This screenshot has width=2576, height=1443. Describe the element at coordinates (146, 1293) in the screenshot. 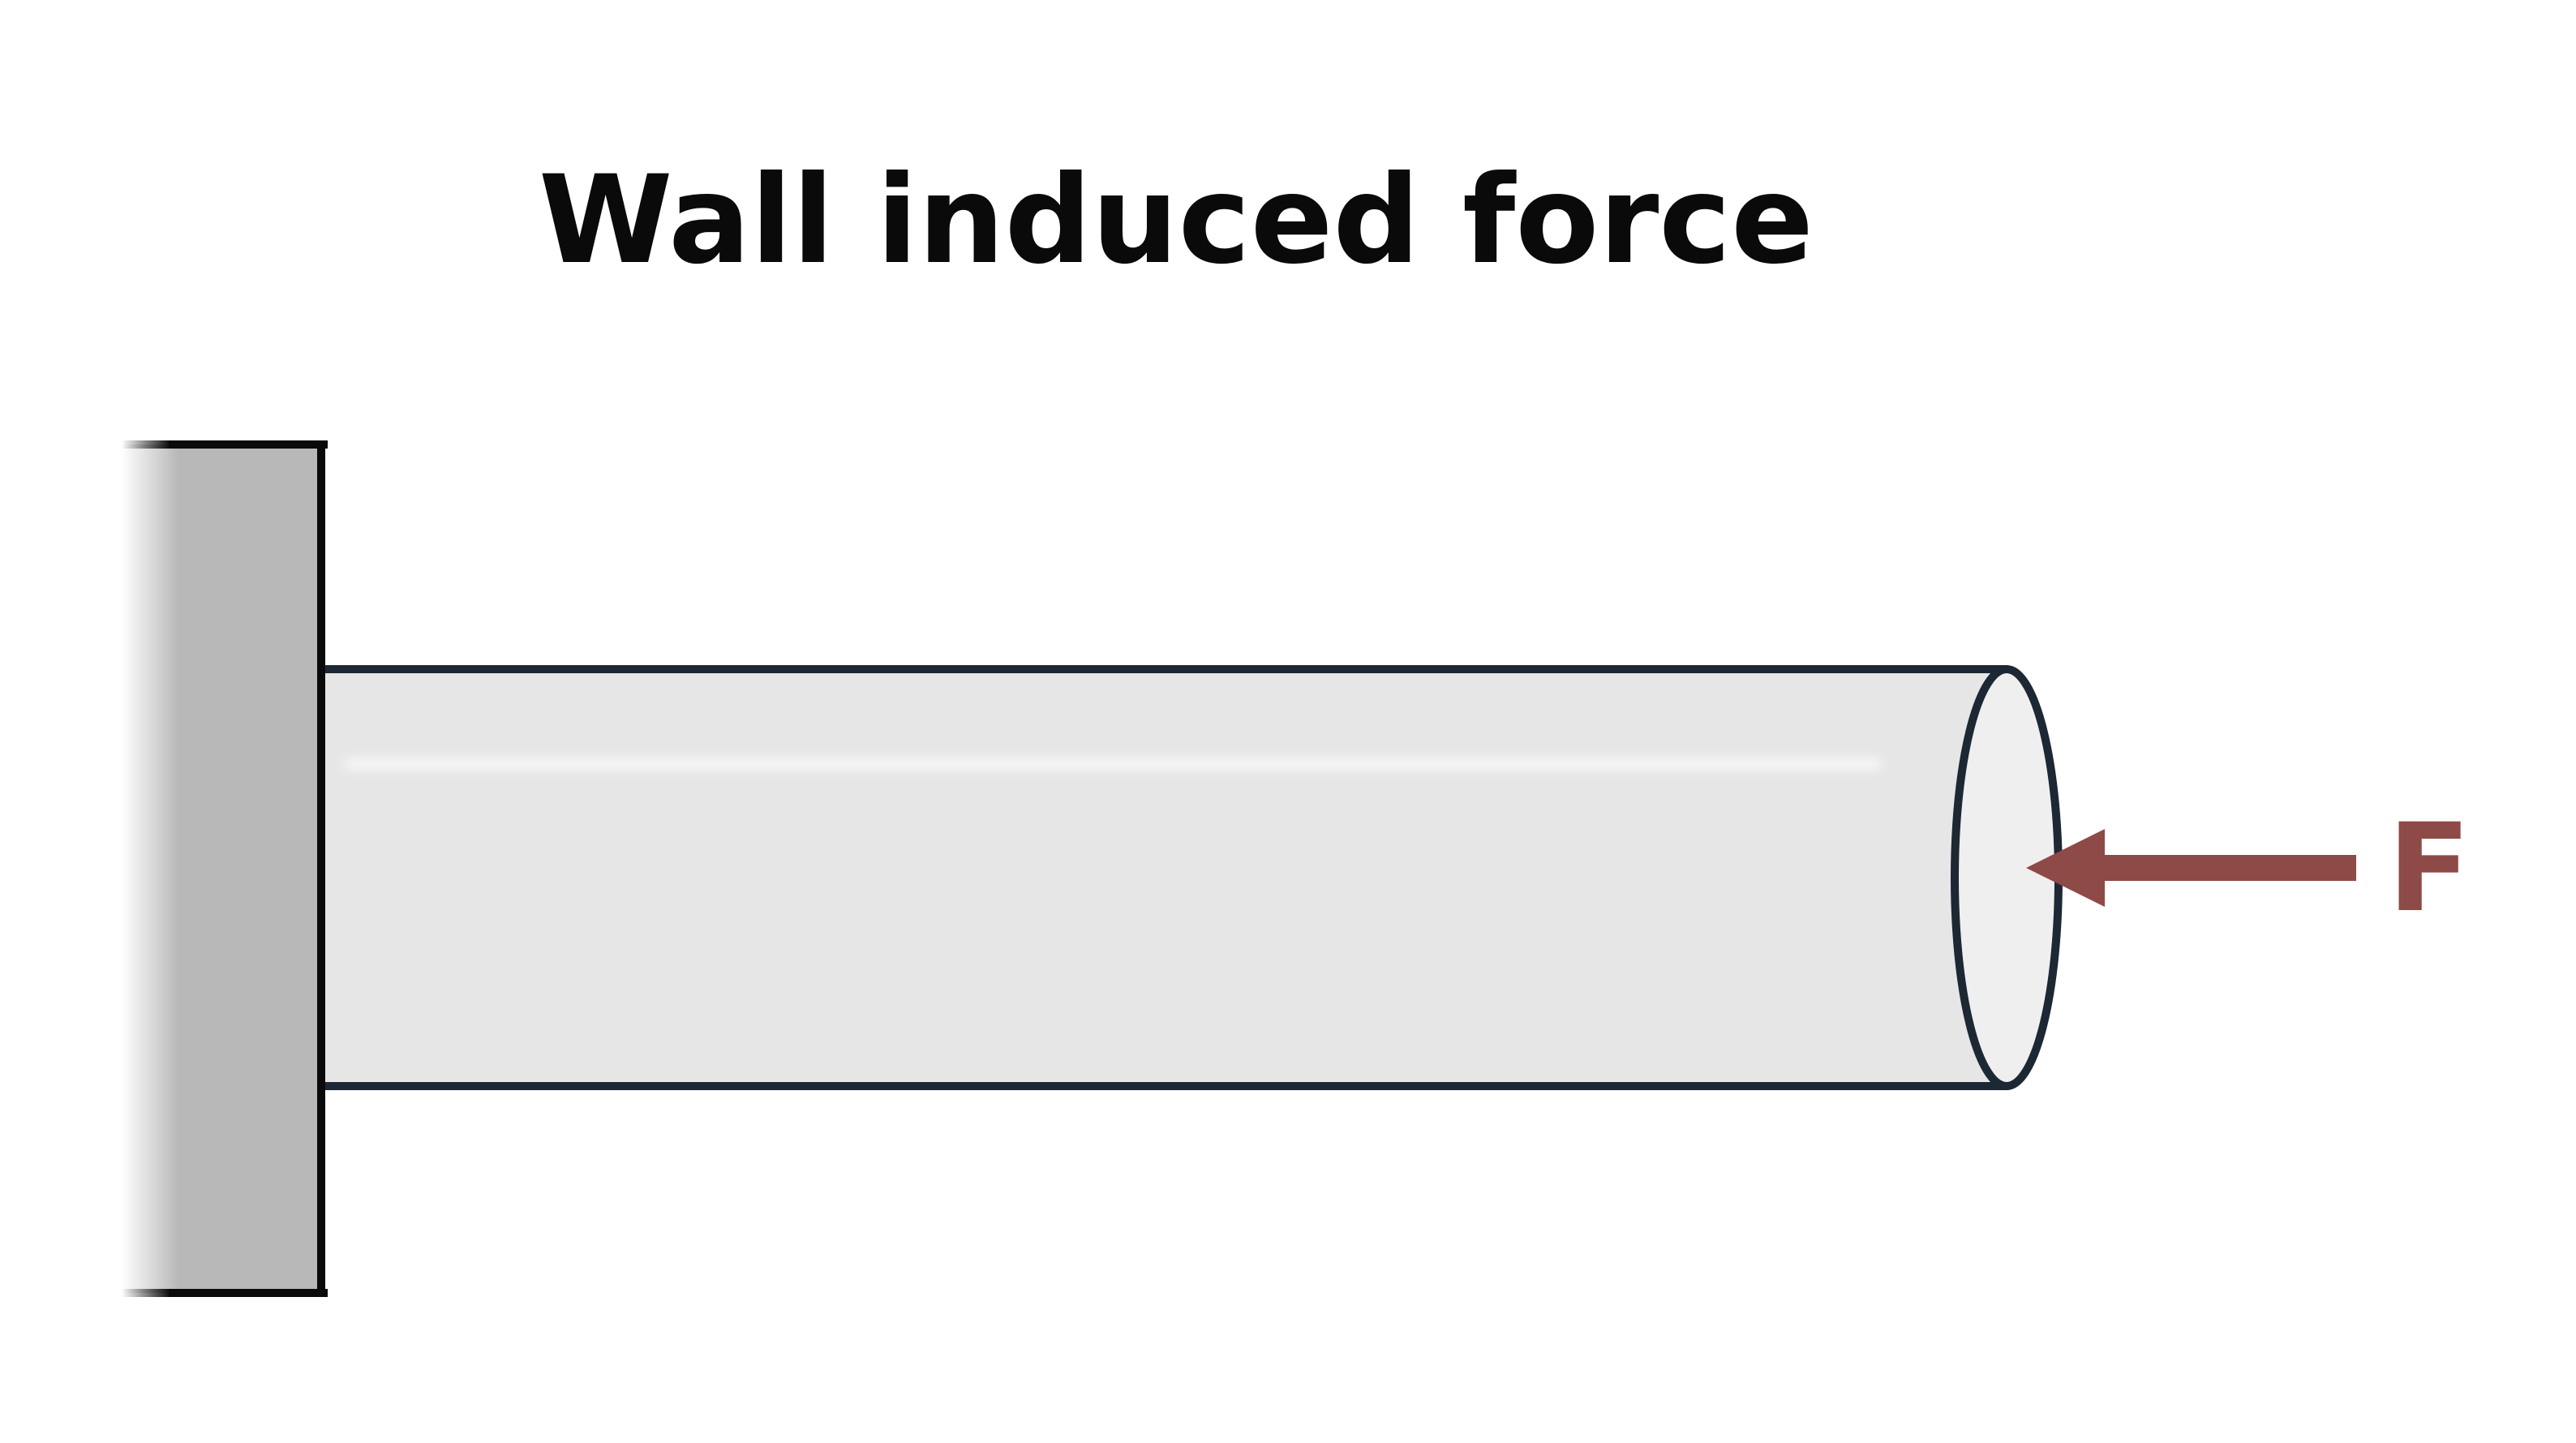

I see `wall-bottom-edge` at that location.